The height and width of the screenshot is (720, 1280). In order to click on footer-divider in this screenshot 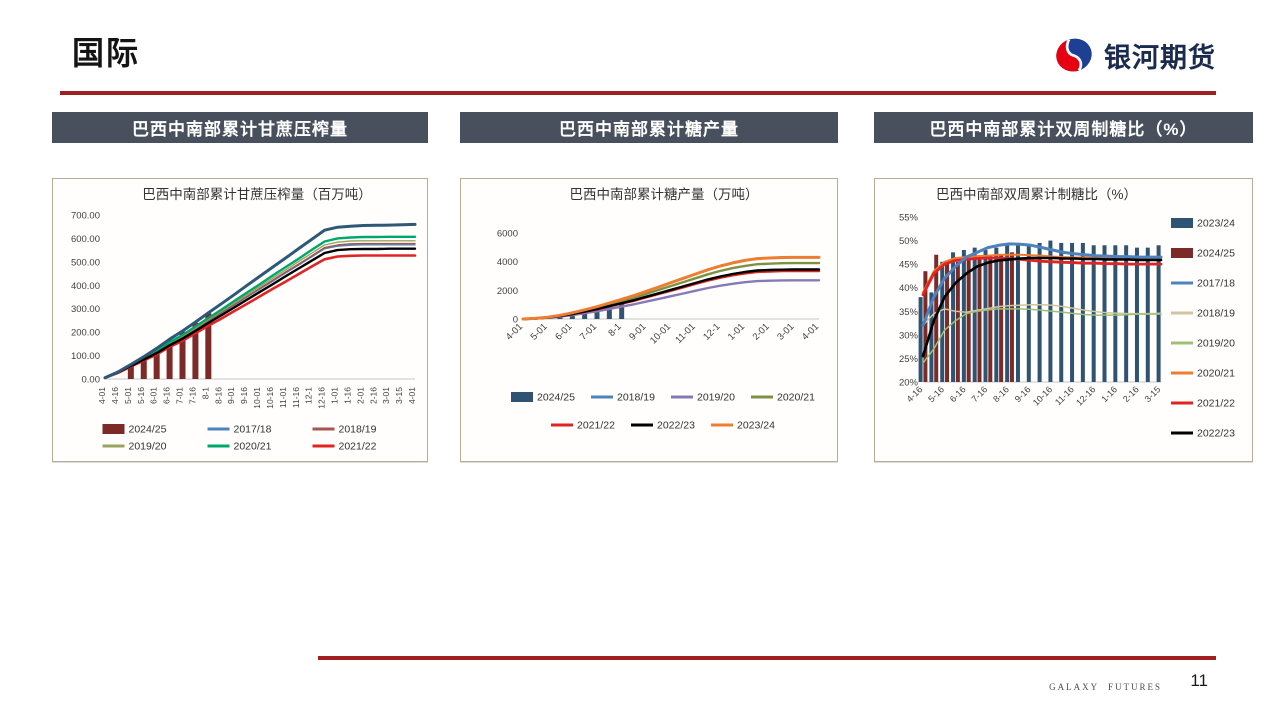, I will do `click(767, 658)`.